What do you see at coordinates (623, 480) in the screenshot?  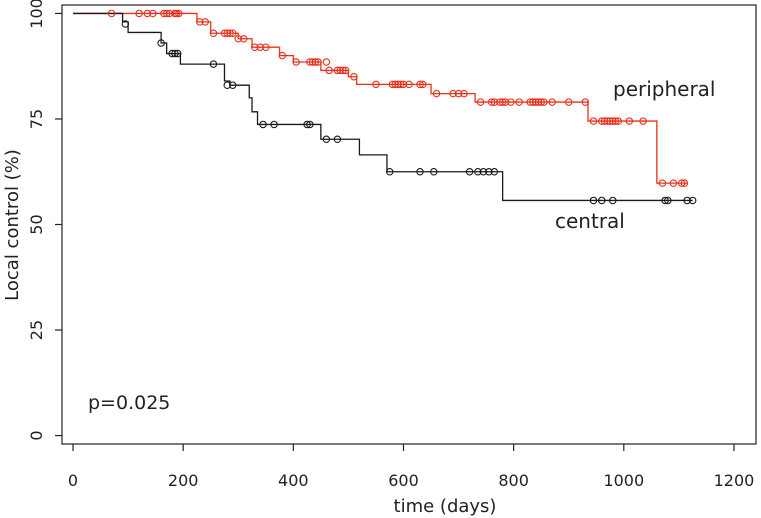 I see `x-tick-label: 1000` at bounding box center [623, 480].